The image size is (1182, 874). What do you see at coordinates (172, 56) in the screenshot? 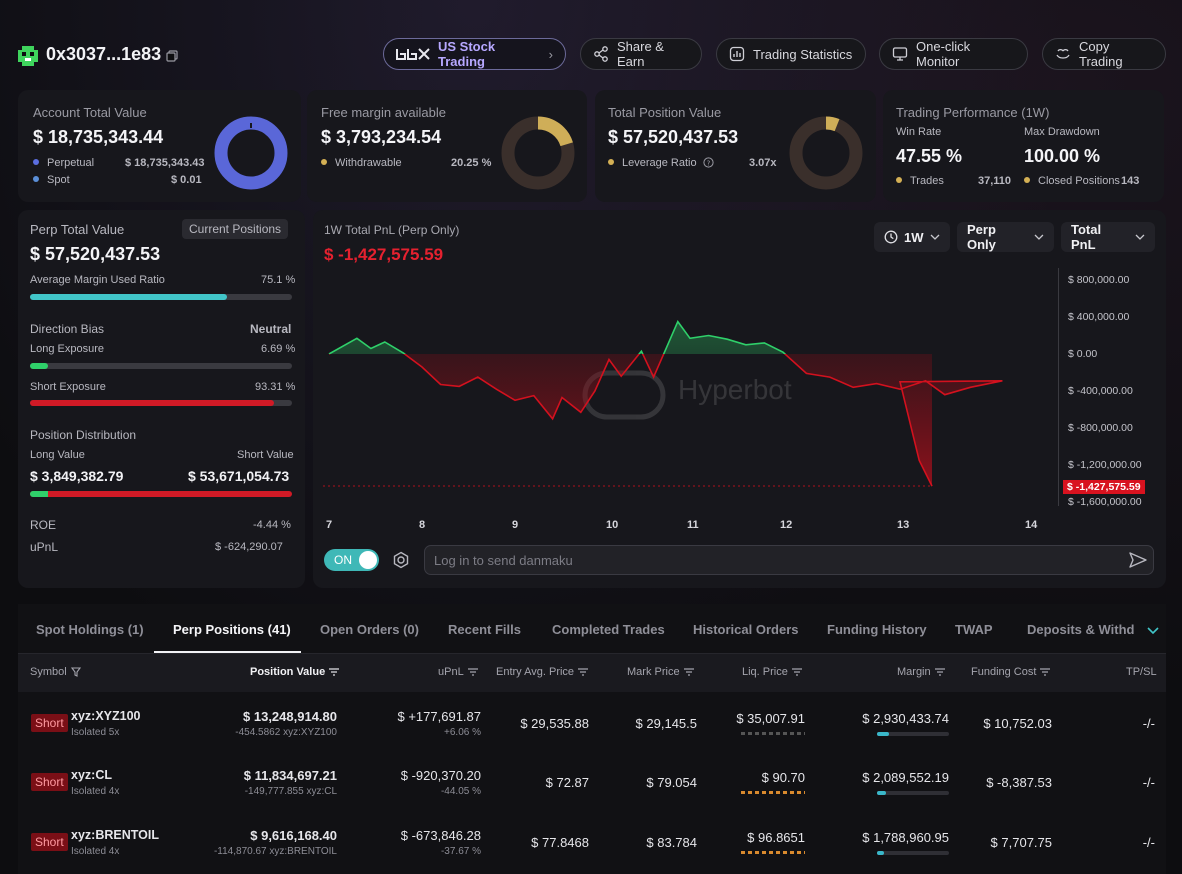
I see `copy-icon` at bounding box center [172, 56].